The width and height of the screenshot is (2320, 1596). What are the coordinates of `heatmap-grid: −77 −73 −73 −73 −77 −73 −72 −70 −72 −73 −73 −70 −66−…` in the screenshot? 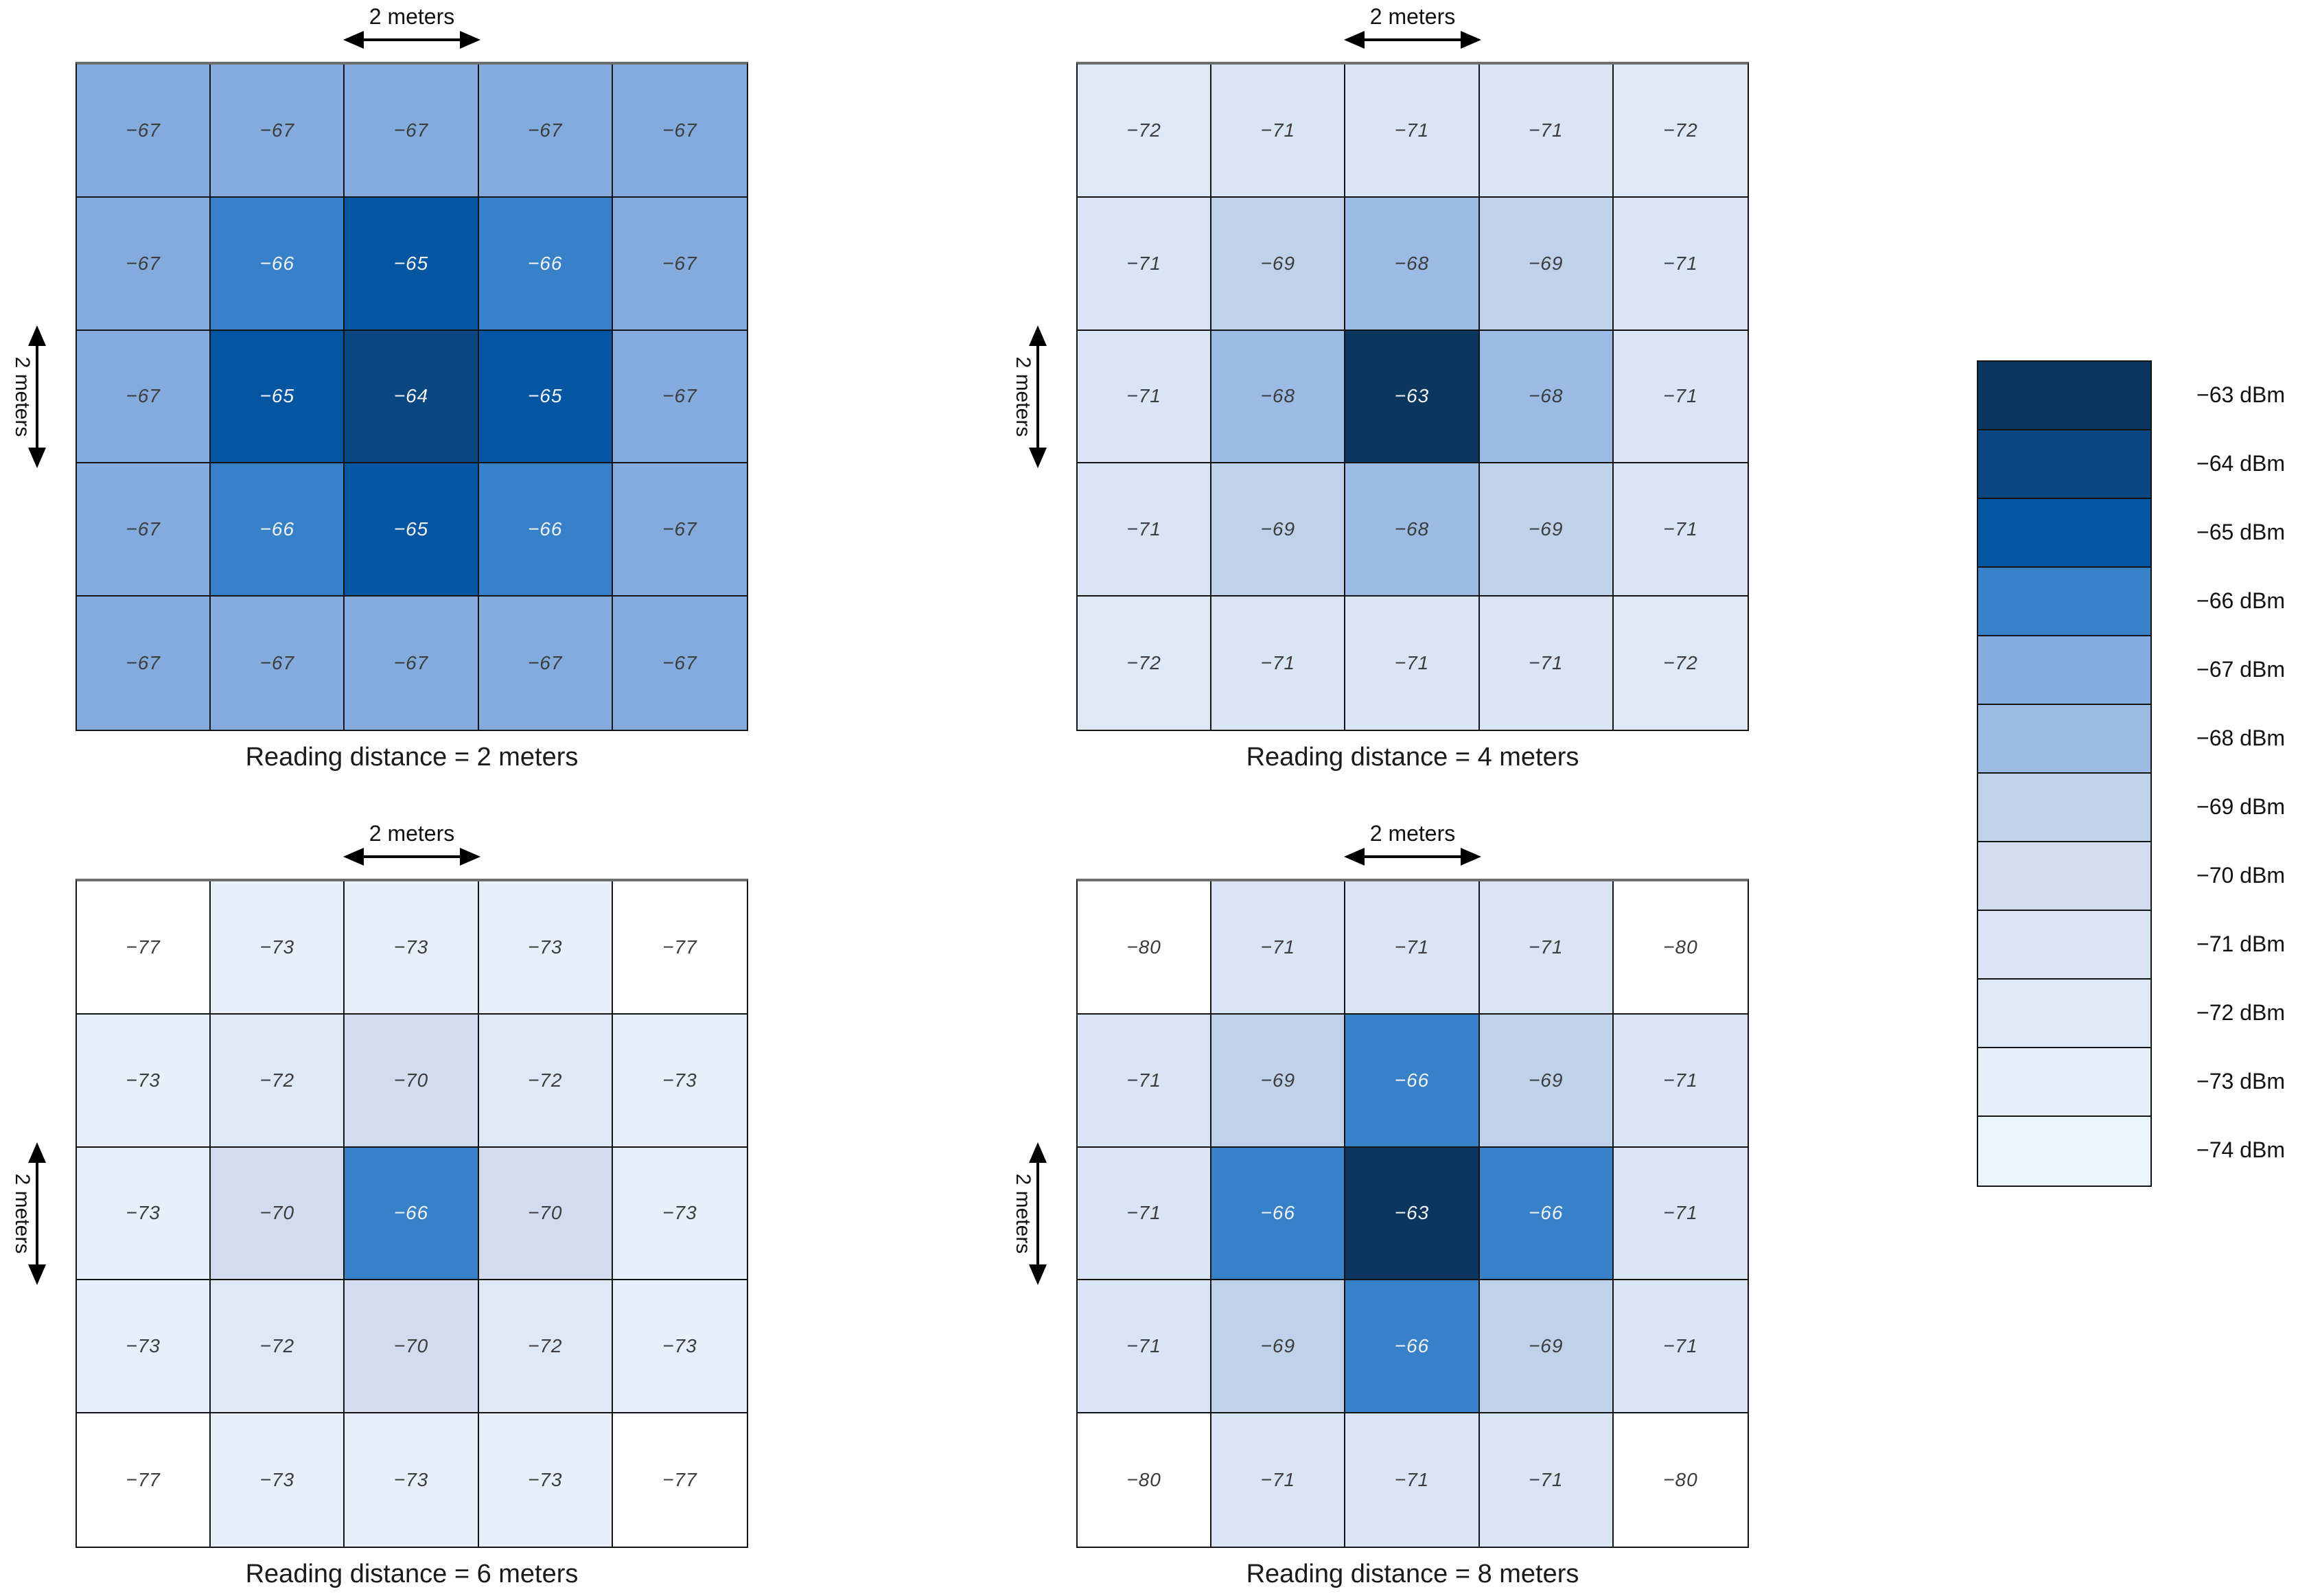 It's located at (412, 1213).